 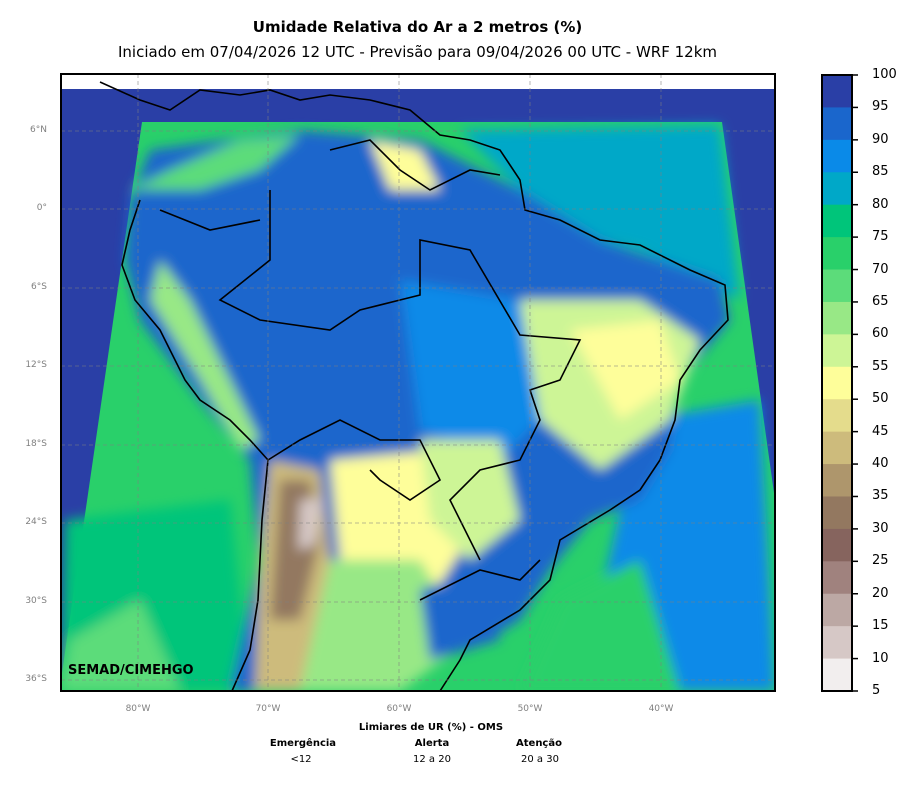 I want to click on lon-label: 80°W, so click(x=138, y=709).